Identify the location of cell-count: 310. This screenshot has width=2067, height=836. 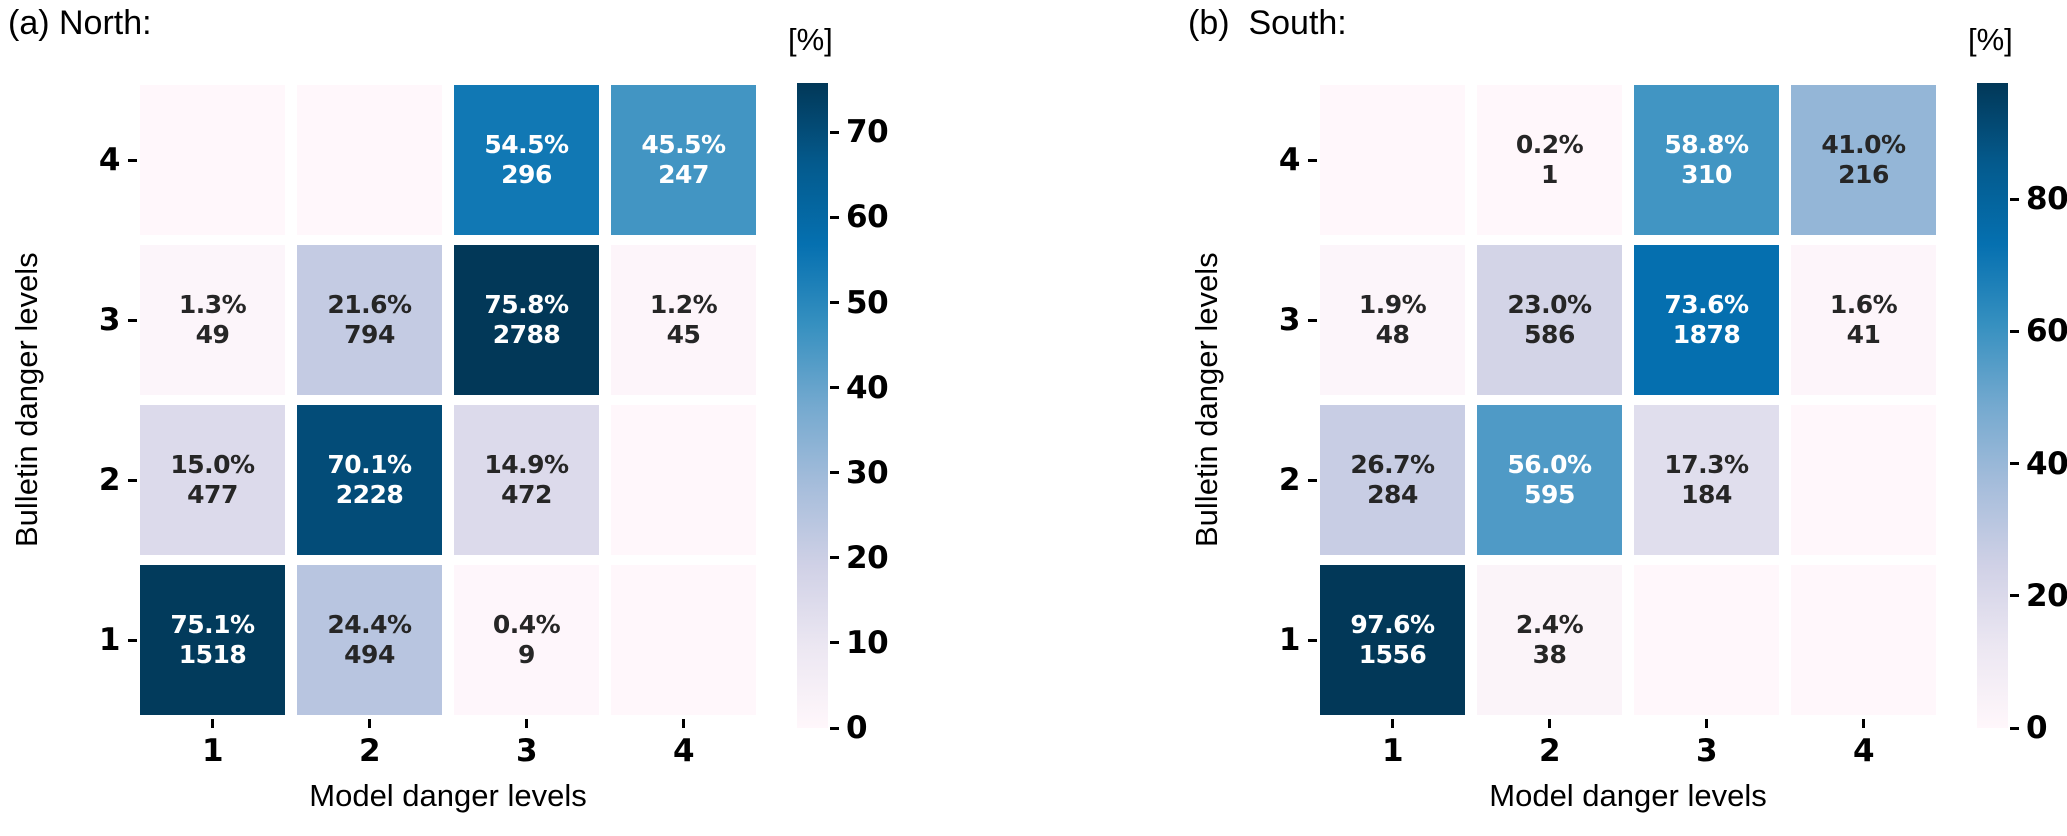
(1706, 174).